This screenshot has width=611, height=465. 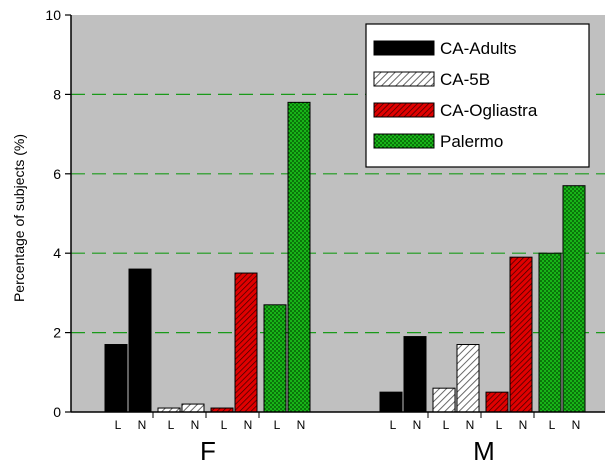 What do you see at coordinates (193, 408) in the screenshot?
I see `bar-F-ca-5b-N` at bounding box center [193, 408].